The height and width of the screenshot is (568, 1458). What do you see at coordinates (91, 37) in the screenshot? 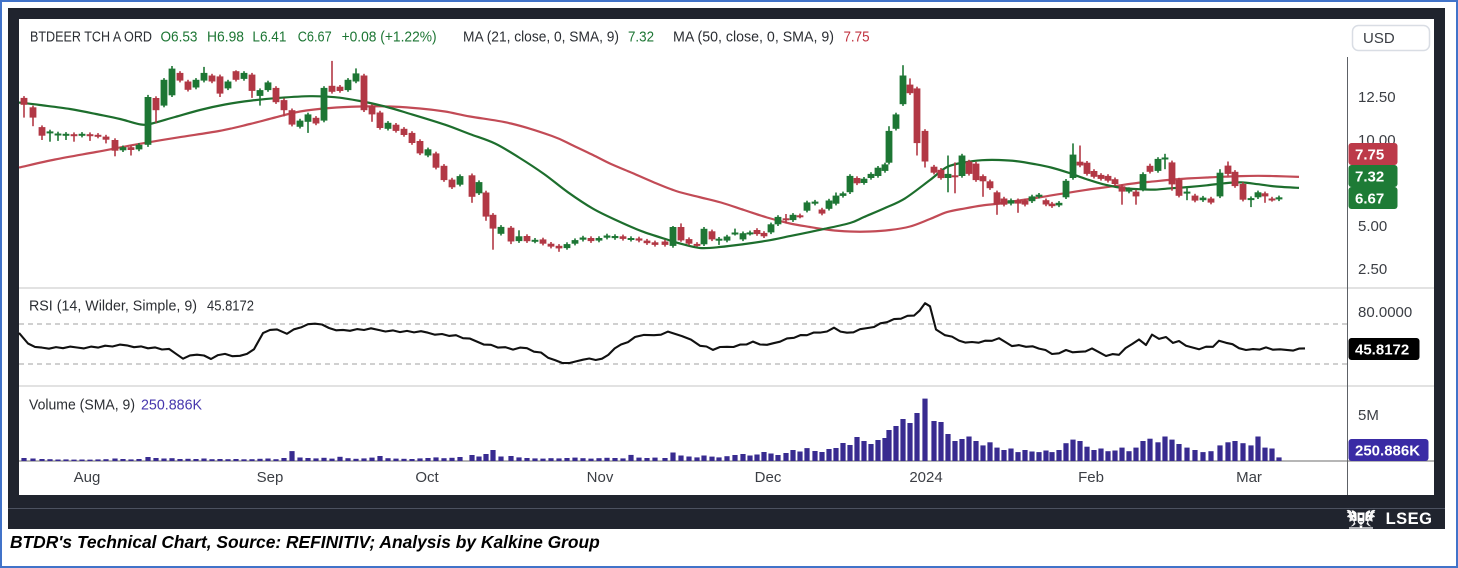
I see `svg-text: BTDEER TCH A ORD` at bounding box center [91, 37].